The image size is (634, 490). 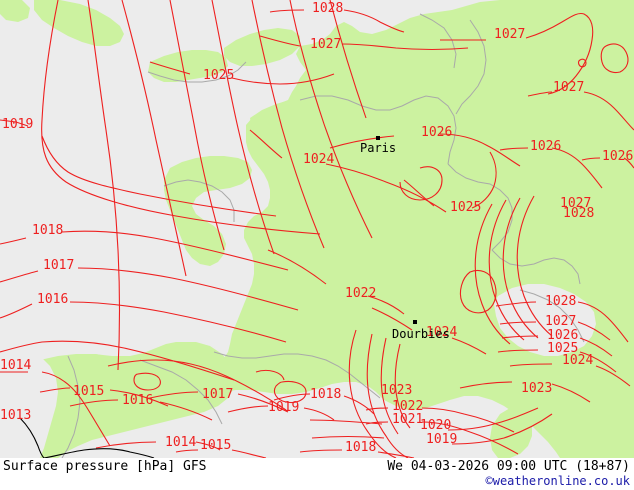 I want to click on isobar-value-label: 1020, so click(x=435, y=425).